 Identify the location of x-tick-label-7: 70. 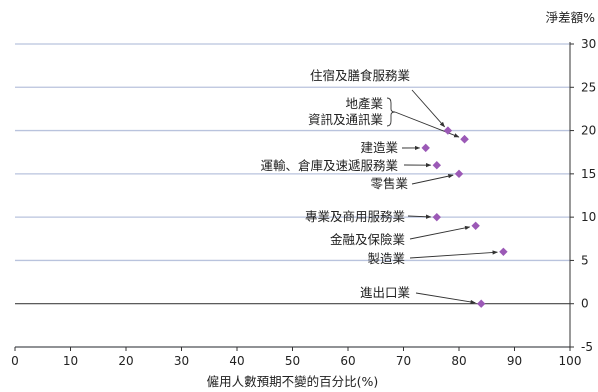
(403, 361).